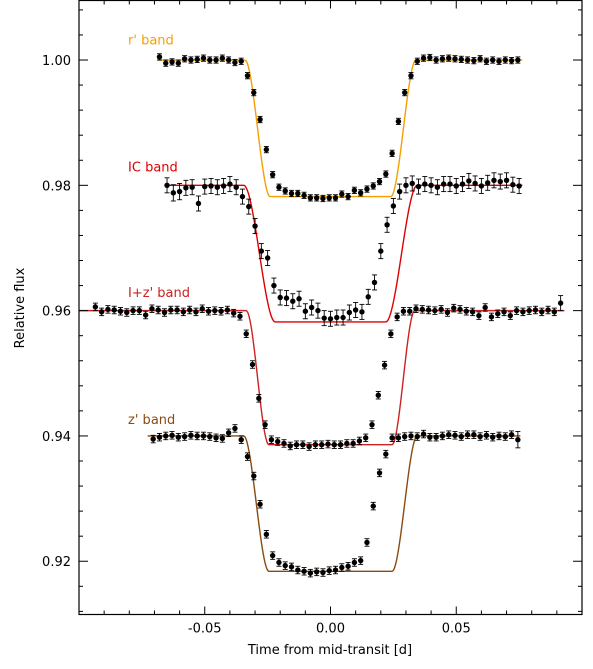 The image size is (593, 669). Describe the element at coordinates (20, 307) in the screenshot. I see `y-axis-label: Relative flux` at that location.